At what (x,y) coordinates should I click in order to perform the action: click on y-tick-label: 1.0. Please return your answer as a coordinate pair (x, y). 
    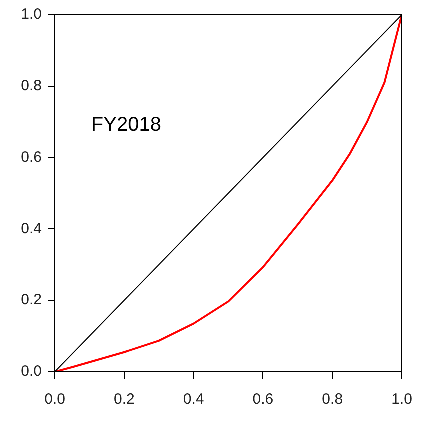
    Looking at the image, I should click on (31, 15).